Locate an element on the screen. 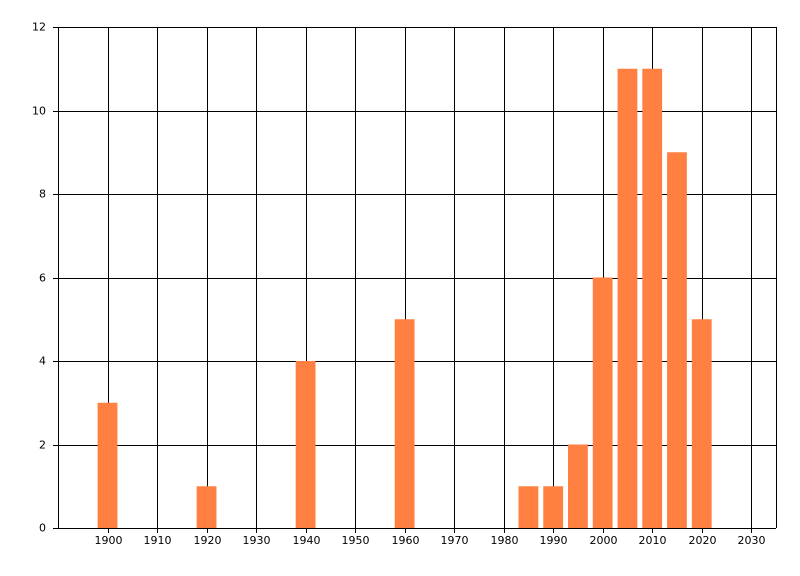  x-tick-label: 1980 is located at coordinates (505, 540).